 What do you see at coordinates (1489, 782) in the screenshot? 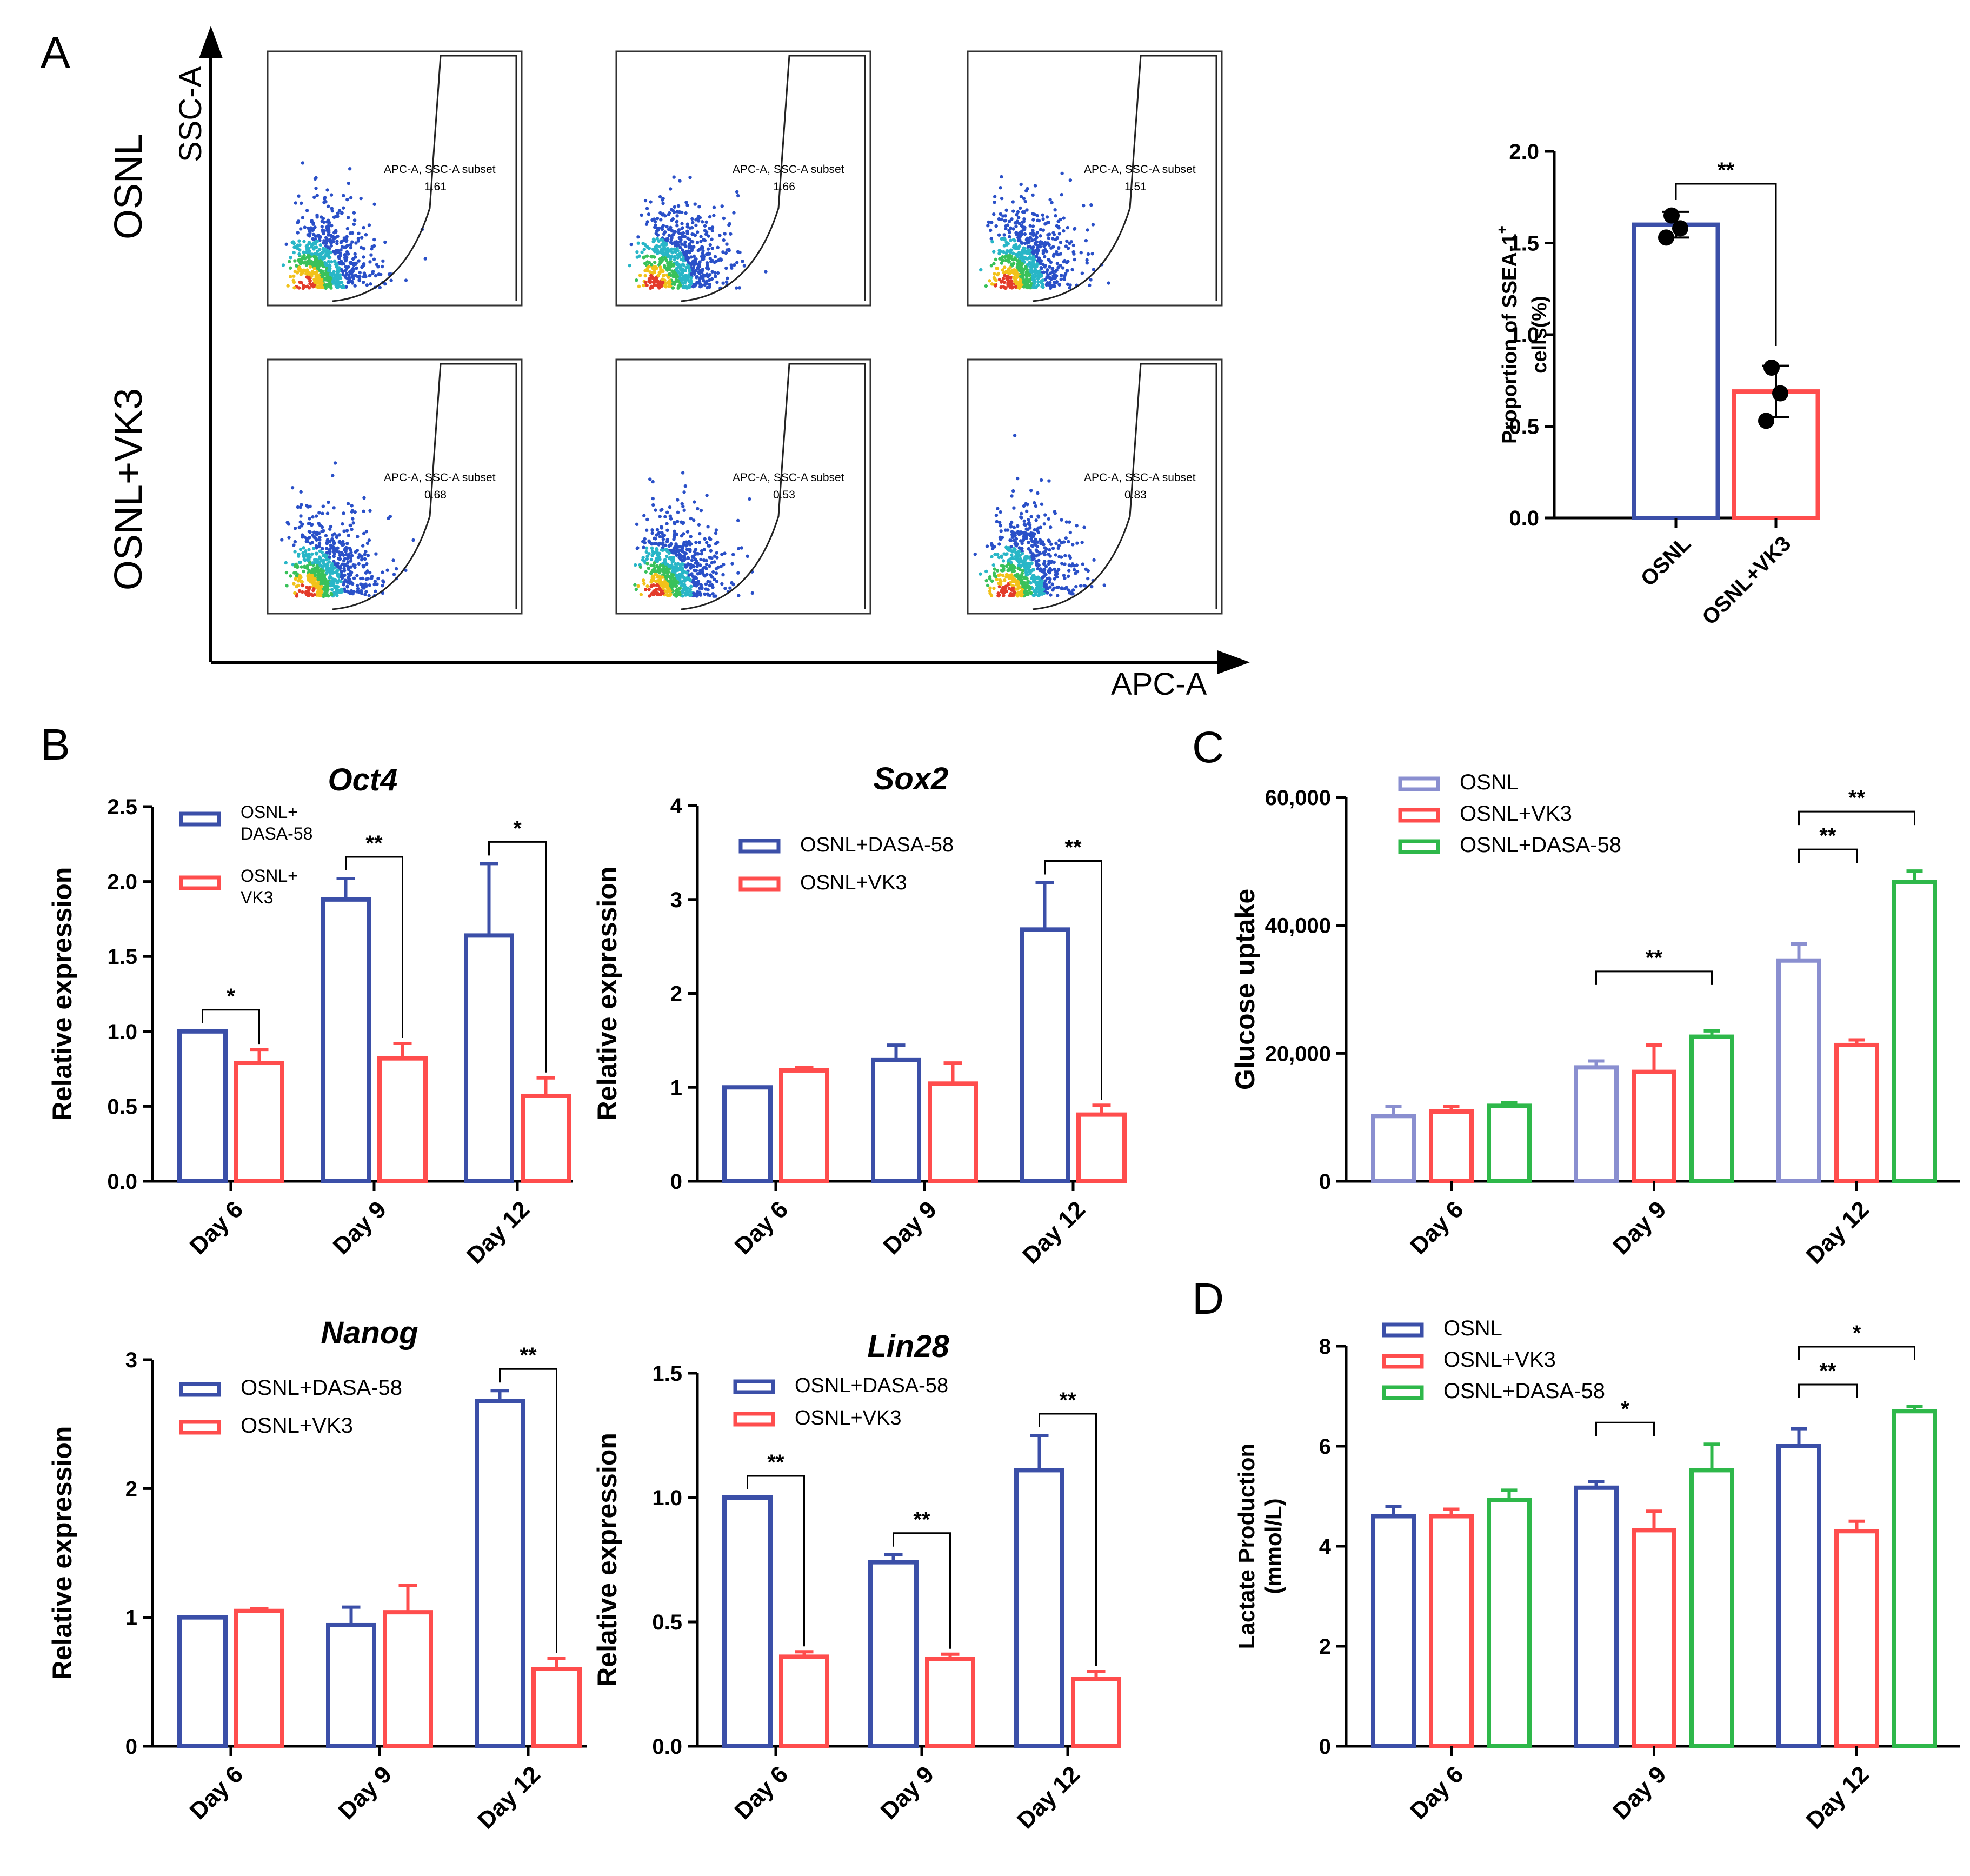
I see `legend-label: OSNL` at bounding box center [1489, 782].